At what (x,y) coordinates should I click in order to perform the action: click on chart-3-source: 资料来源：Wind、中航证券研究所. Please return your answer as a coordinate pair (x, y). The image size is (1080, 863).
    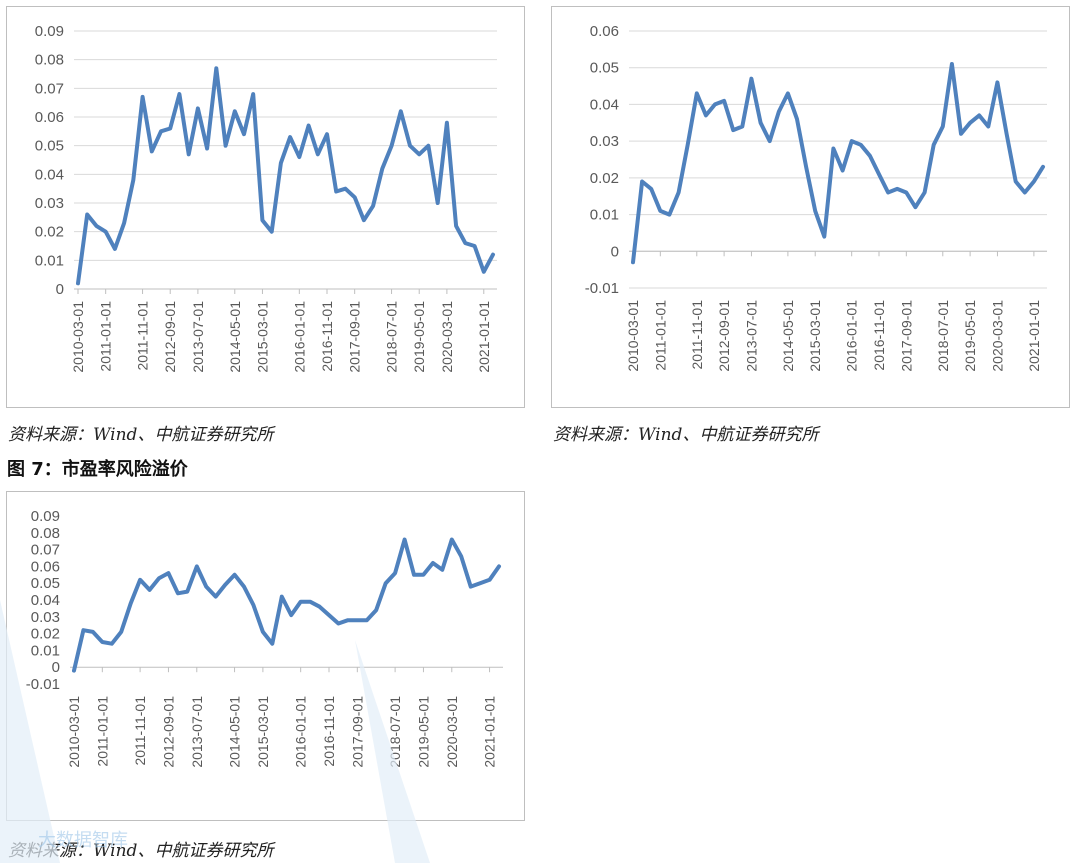
    Looking at the image, I should click on (141, 851).